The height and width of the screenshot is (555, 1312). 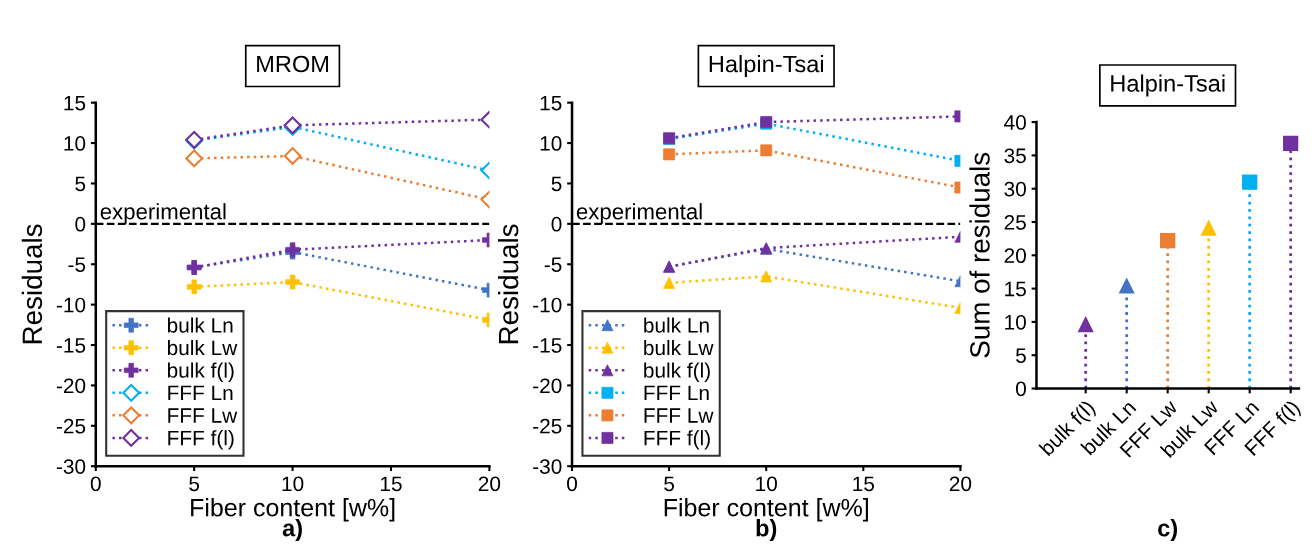 What do you see at coordinates (1015, 122) in the screenshot?
I see `y-tick-label: 40` at bounding box center [1015, 122].